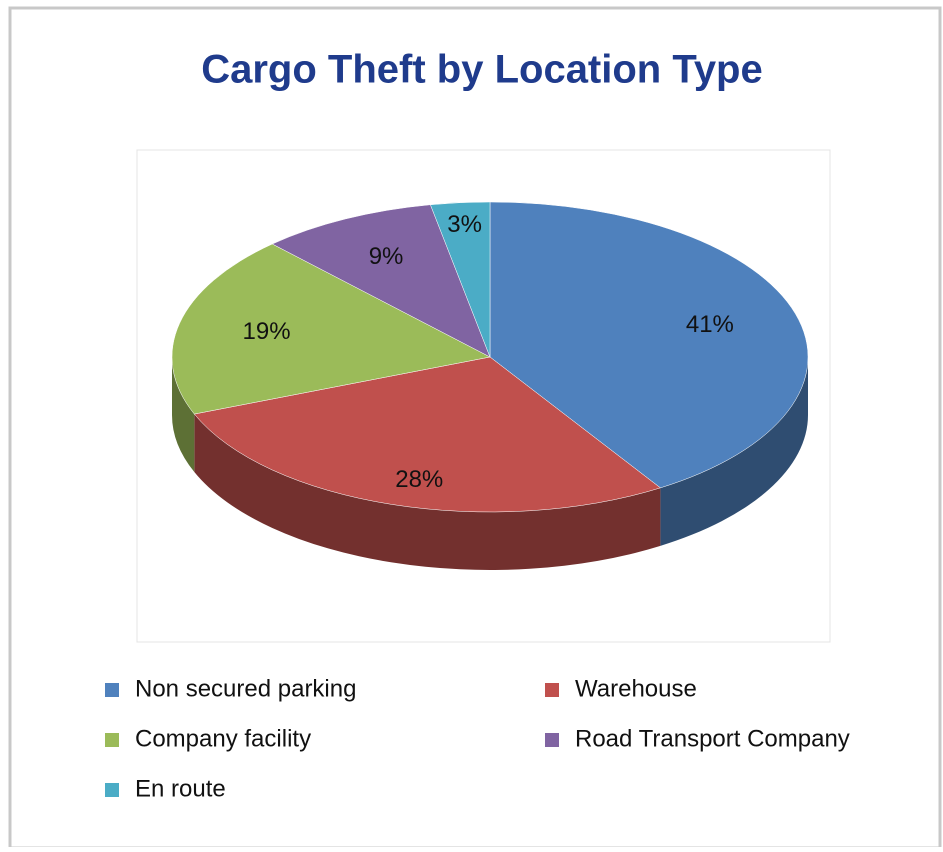 The image size is (943, 852). Describe the element at coordinates (419, 479) in the screenshot. I see `data-label: 28%` at that location.